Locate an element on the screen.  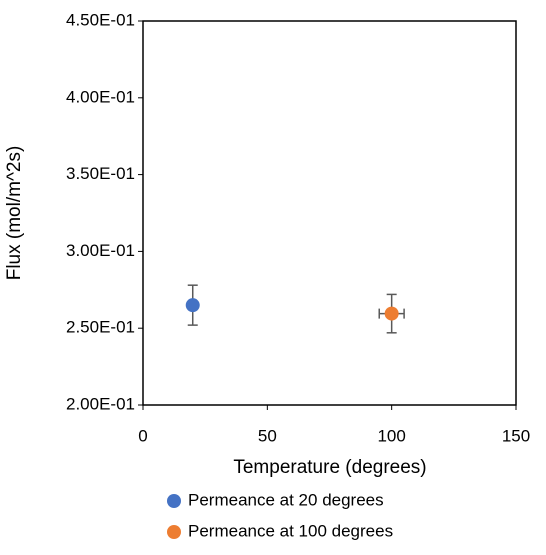
y-tick-label: 4.50E-01 is located at coordinates (100, 19).